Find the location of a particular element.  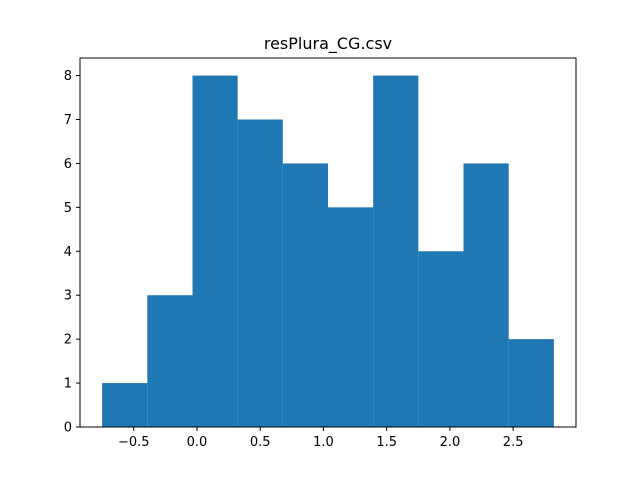

x-axis-ticks: −0.5 0.0 0.5 1.0 1.5 2.0 2.5 is located at coordinates (321, 438).